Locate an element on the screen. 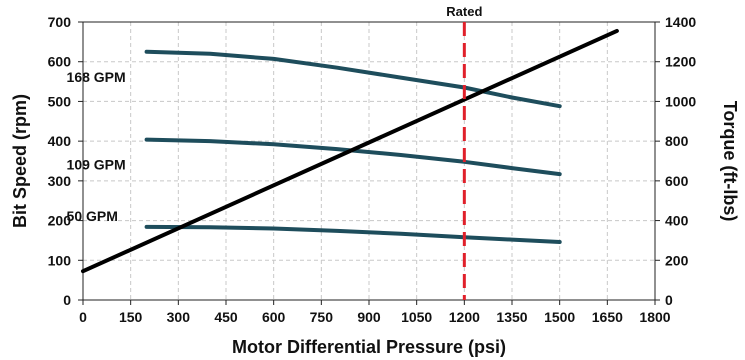 Image resolution: width=745 pixels, height=360 pixels. bit-speed-line-50-gpm is located at coordinates (353, 234).